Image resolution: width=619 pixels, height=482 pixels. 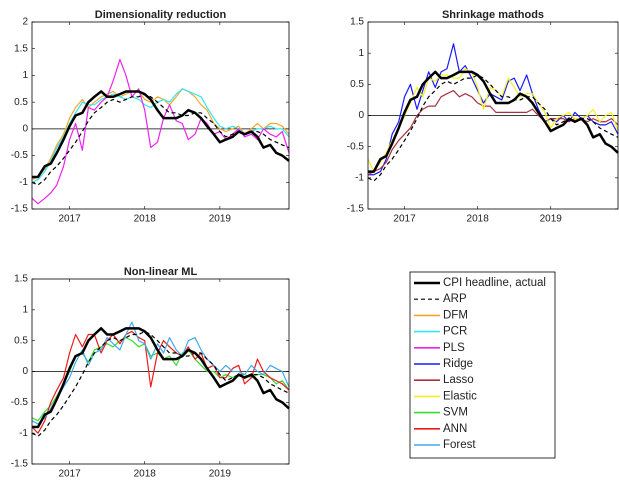 What do you see at coordinates (455, 429) in the screenshot?
I see `legend-label: ANN` at bounding box center [455, 429].